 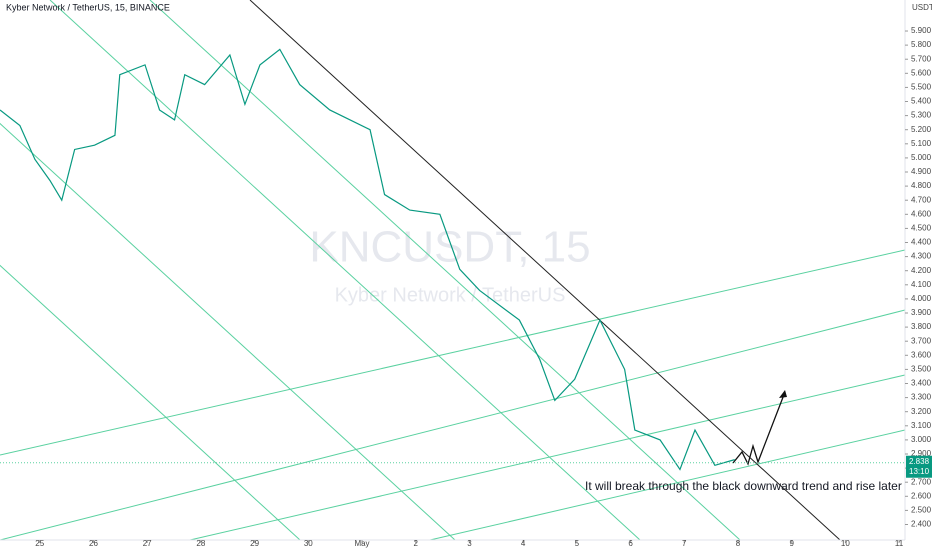 I want to click on x-tick-label: 26, so click(x=93, y=543).